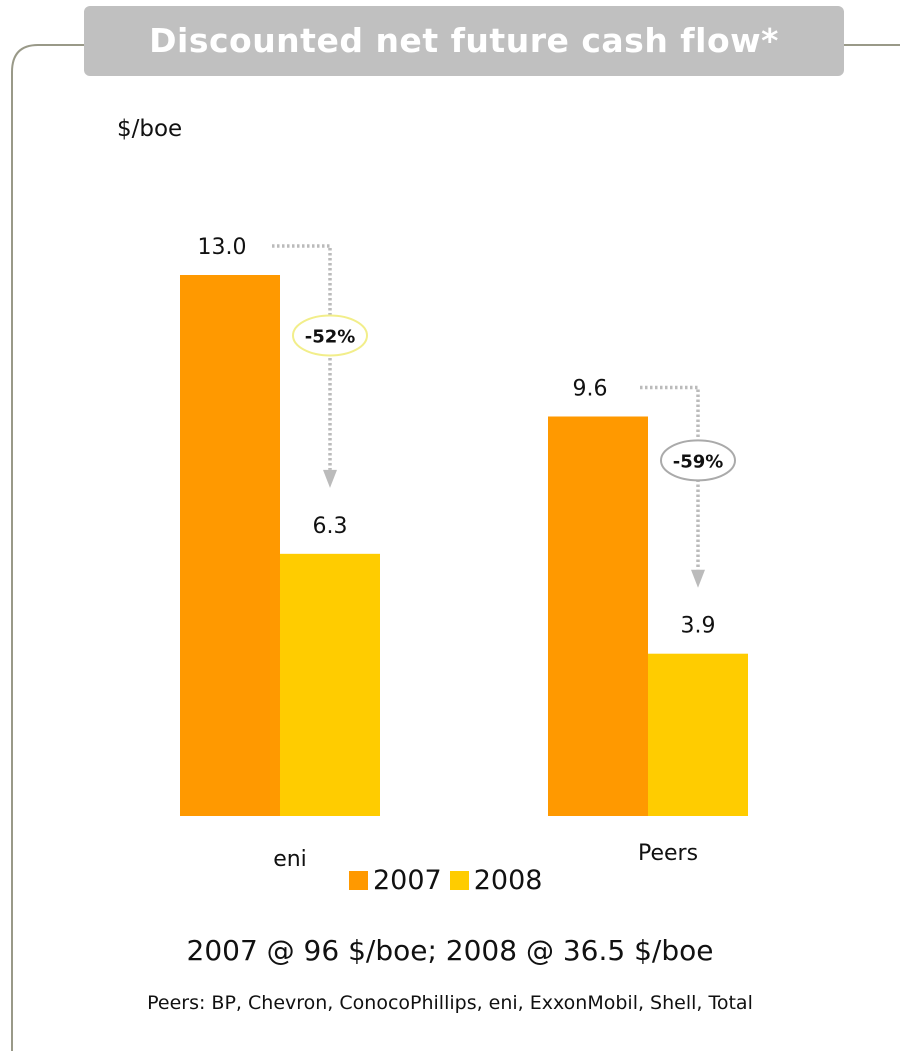  I want to click on legend-item-2008: 2008, so click(496, 880).